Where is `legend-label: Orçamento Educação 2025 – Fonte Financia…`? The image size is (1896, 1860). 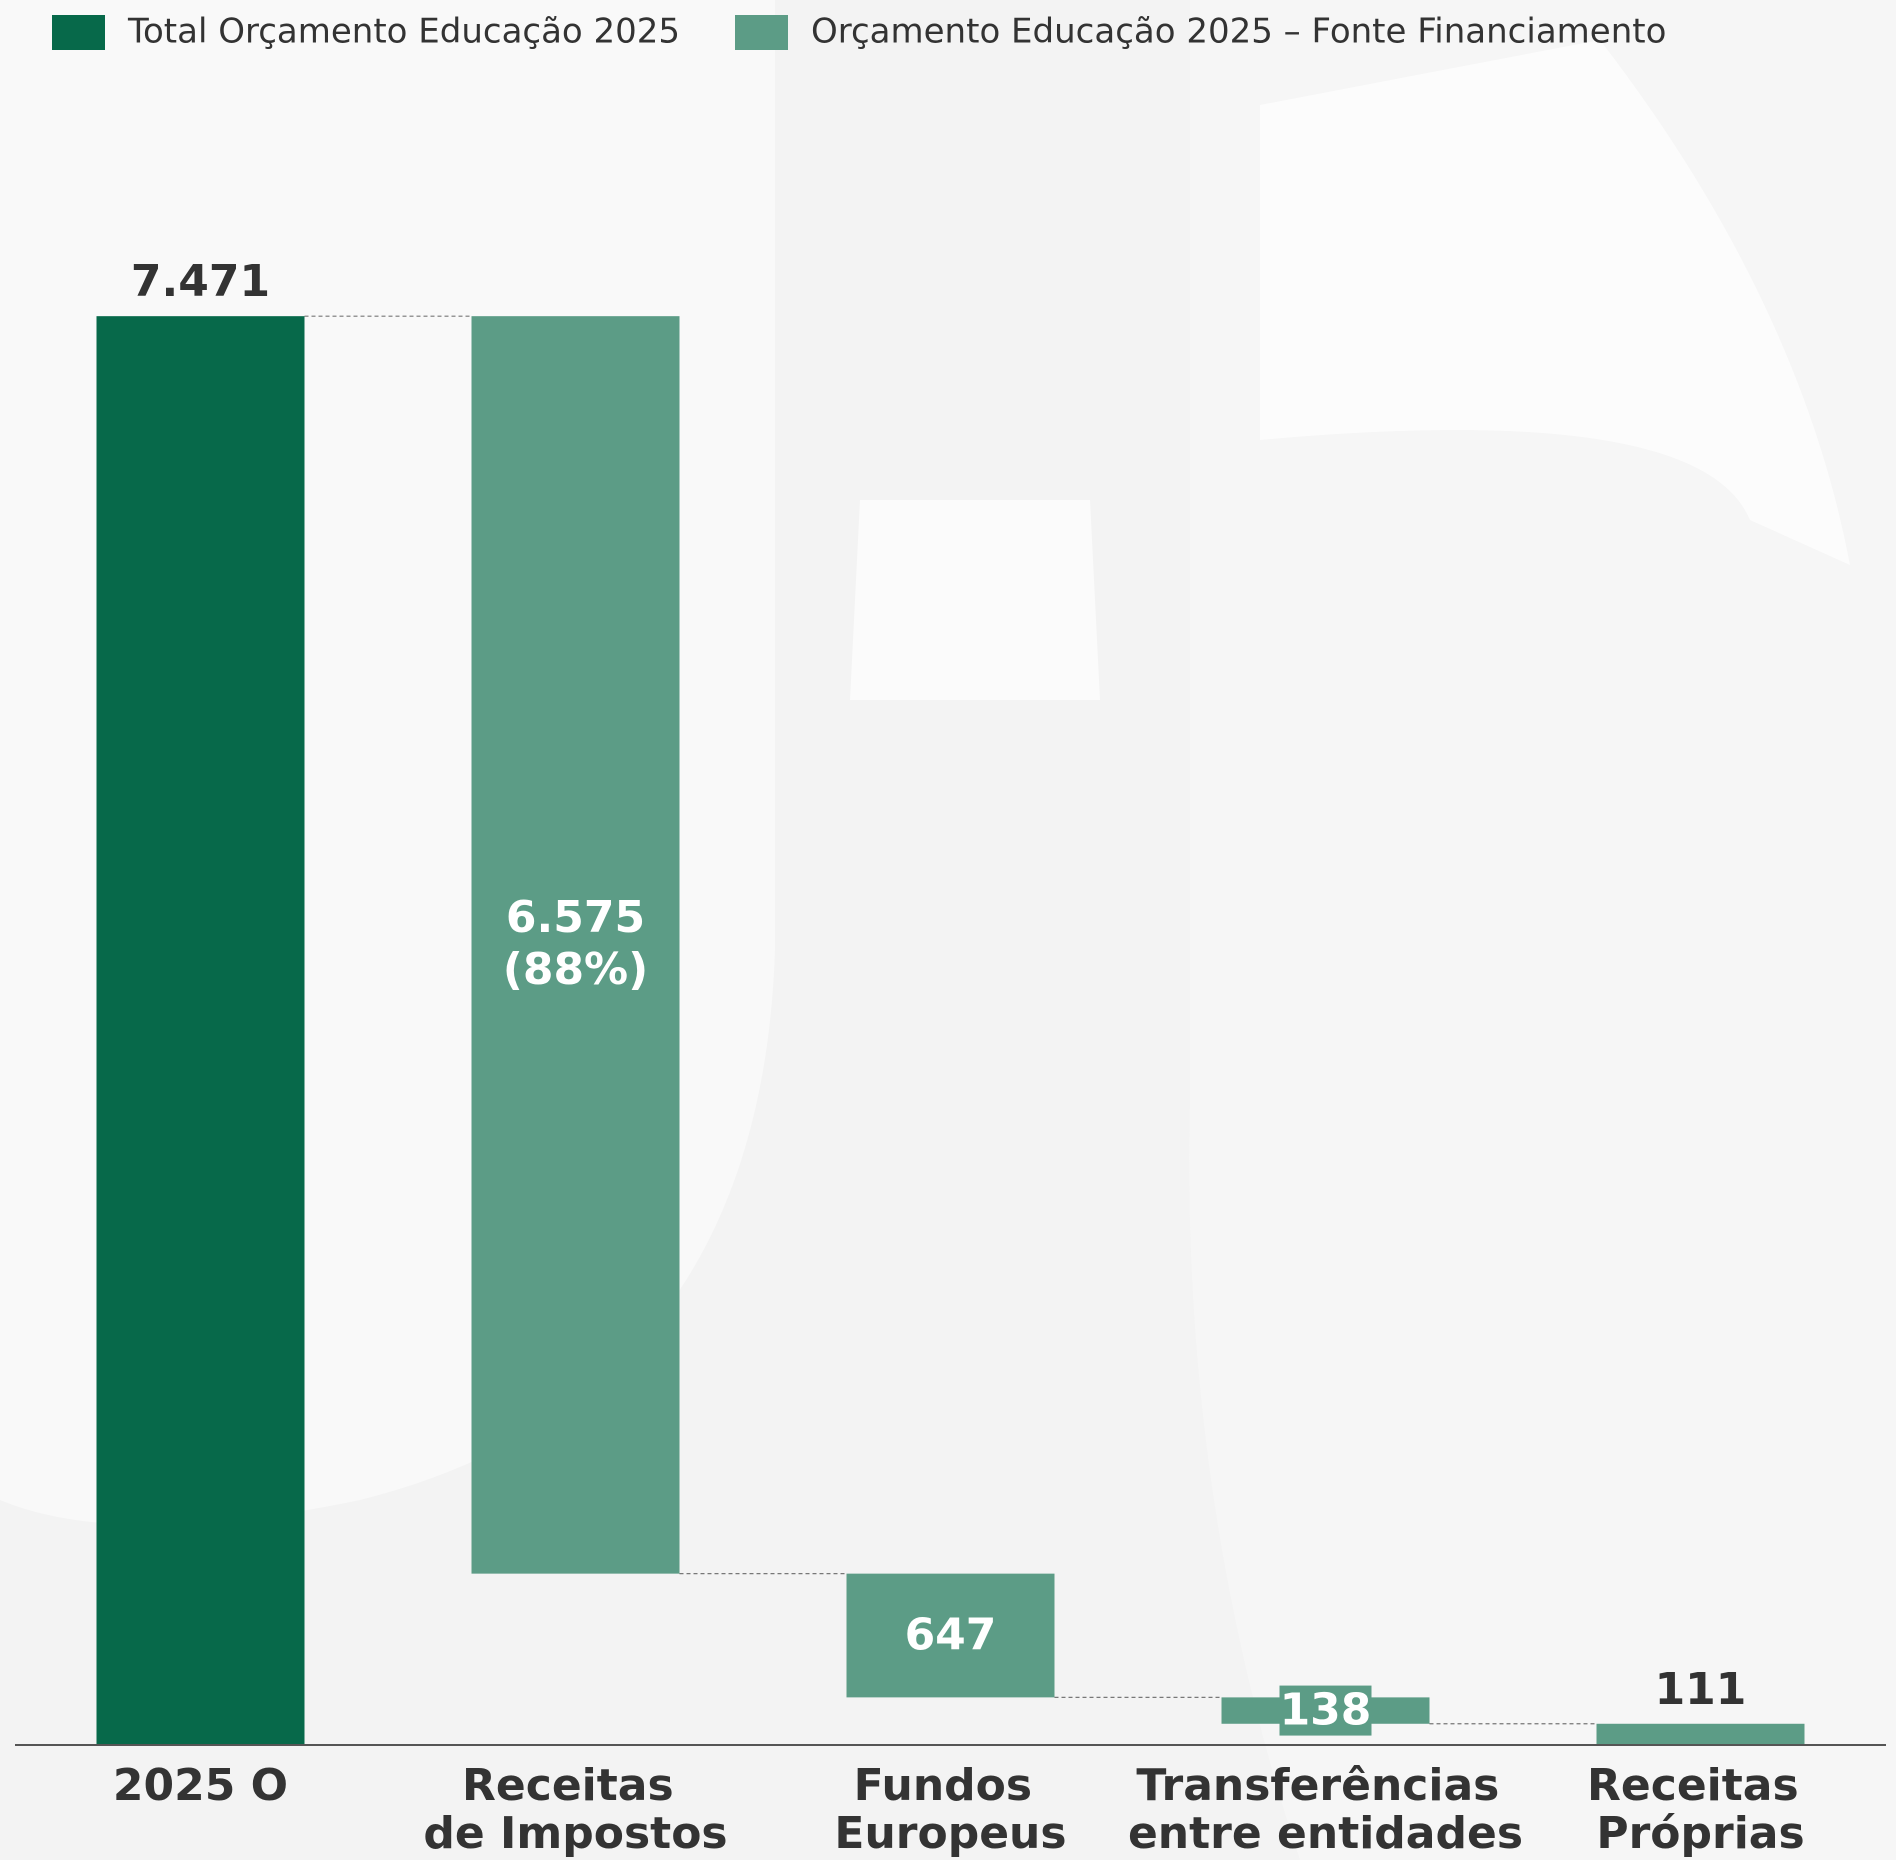
legend-label: Orçamento Educação 2025 – Fonte Financia… is located at coordinates (1238, 32).